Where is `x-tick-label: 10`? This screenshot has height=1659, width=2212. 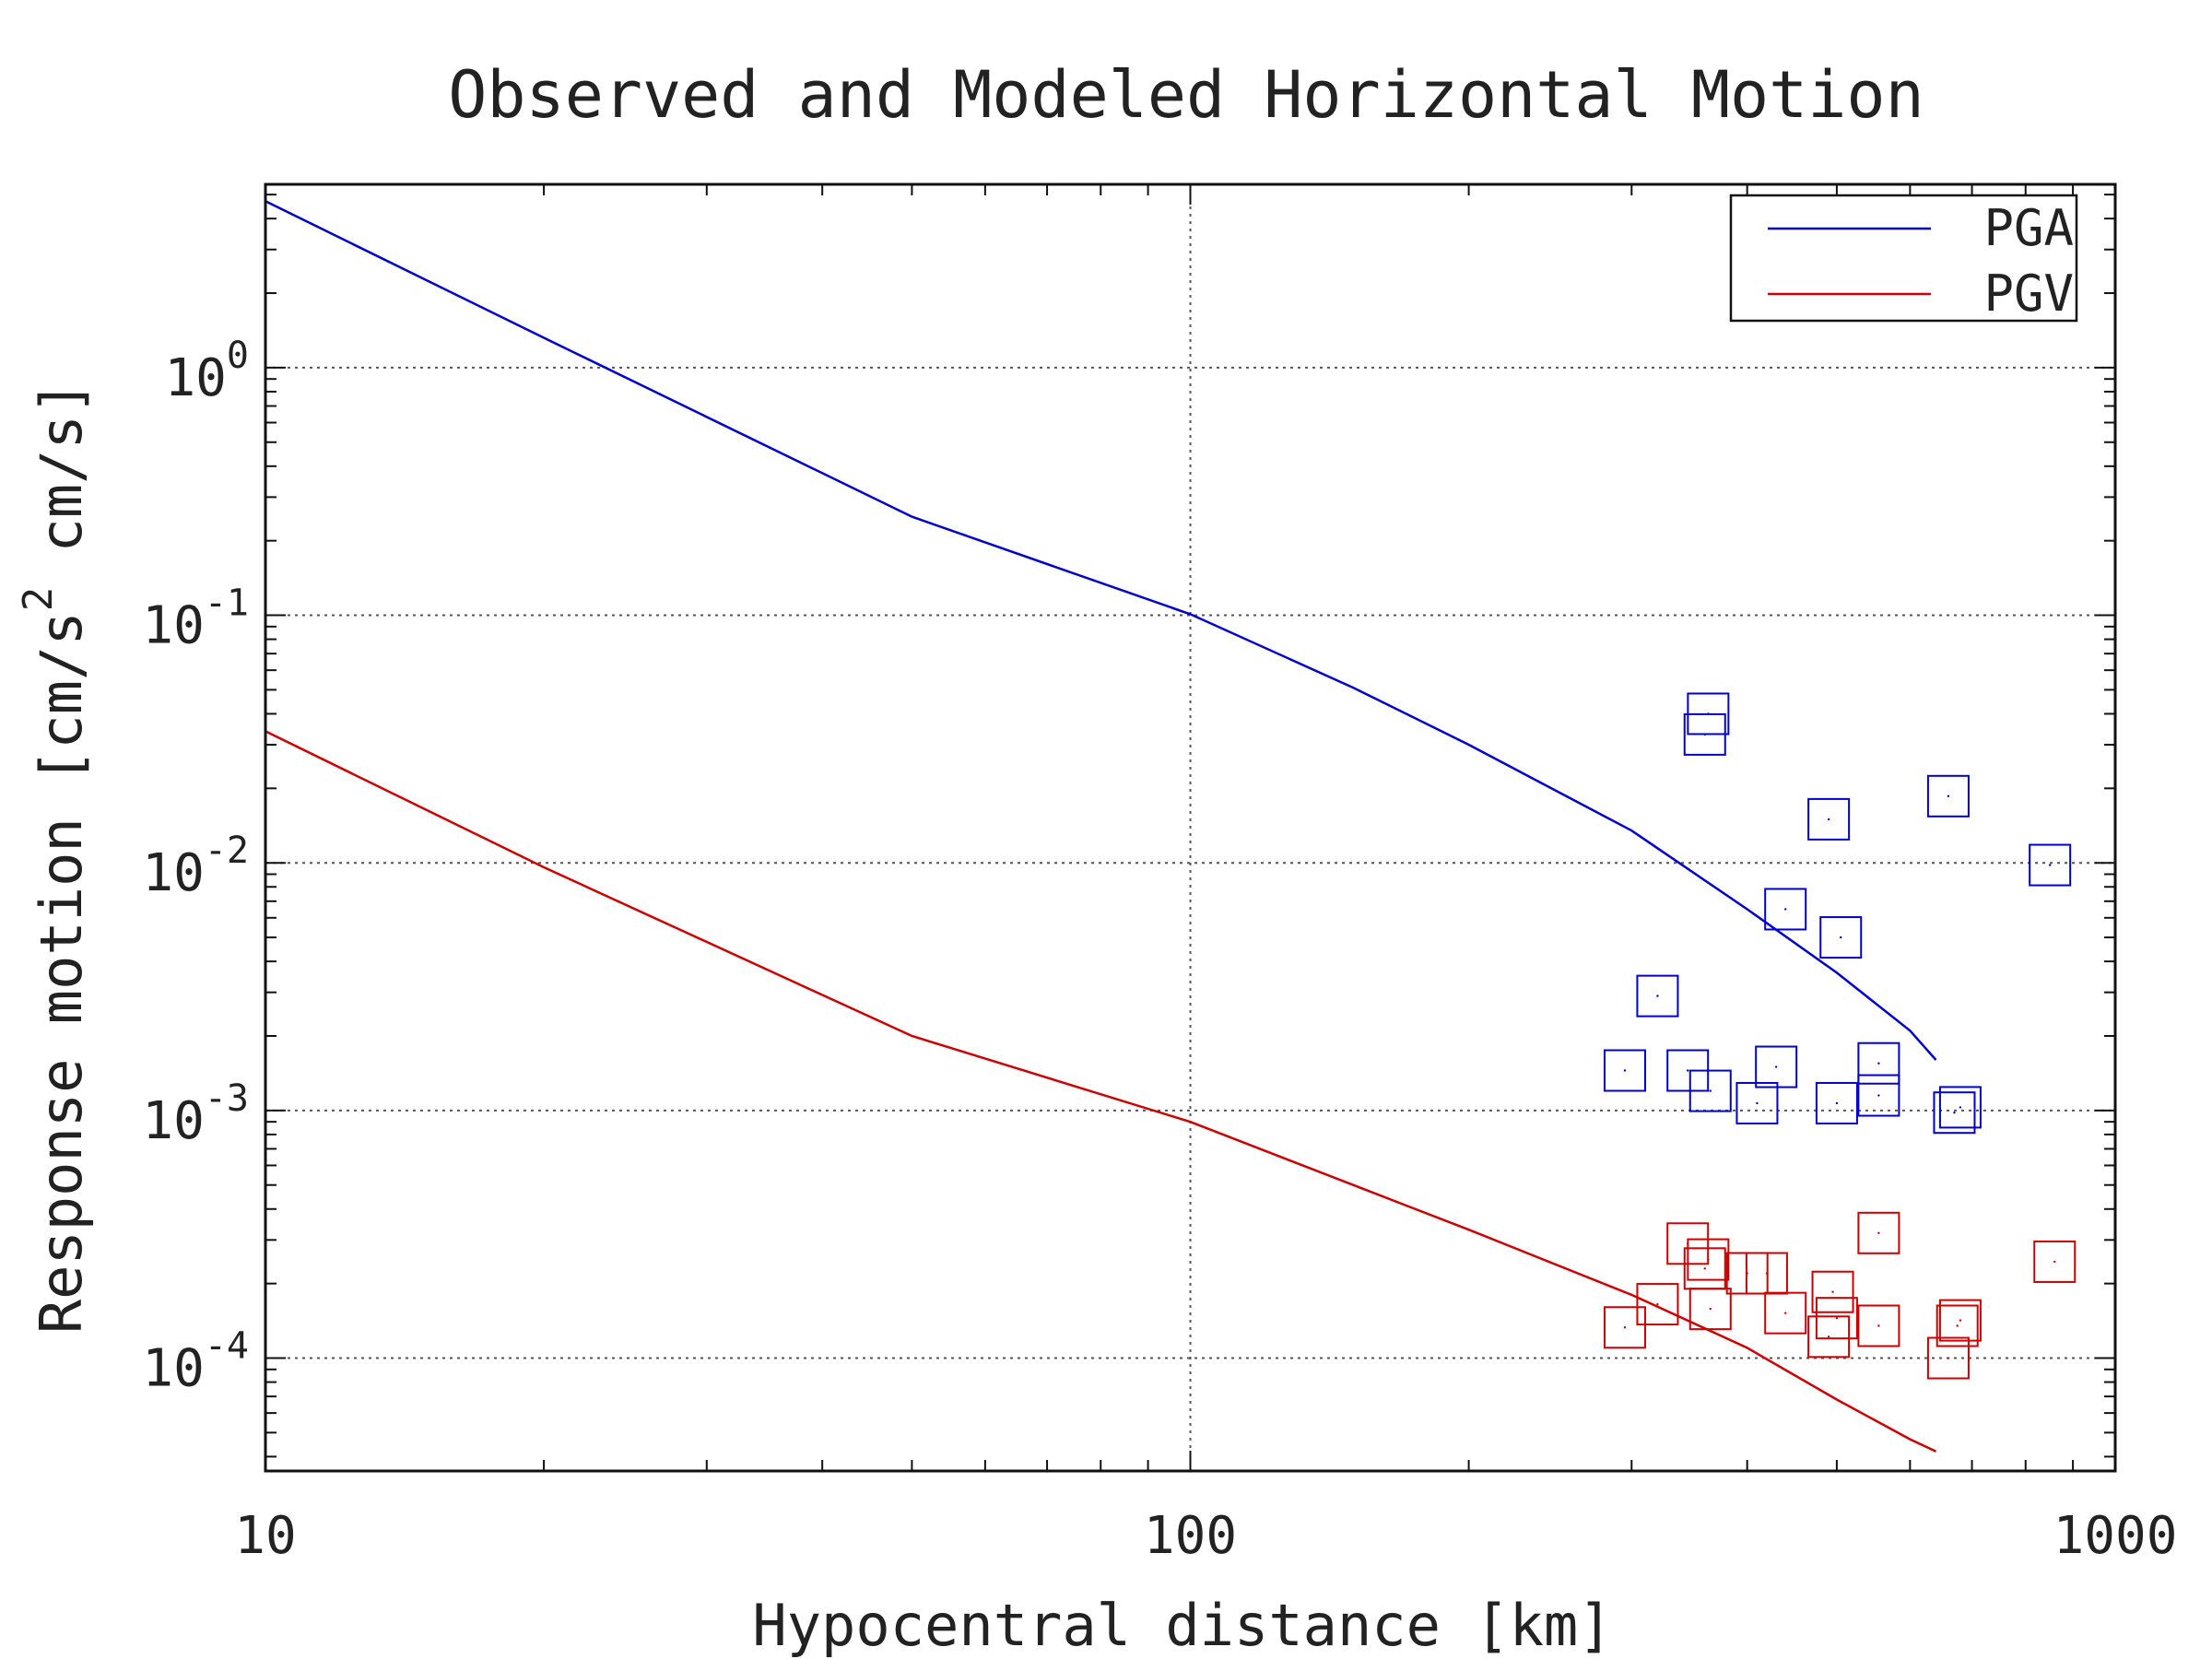 x-tick-label: 10 is located at coordinates (265, 1536).